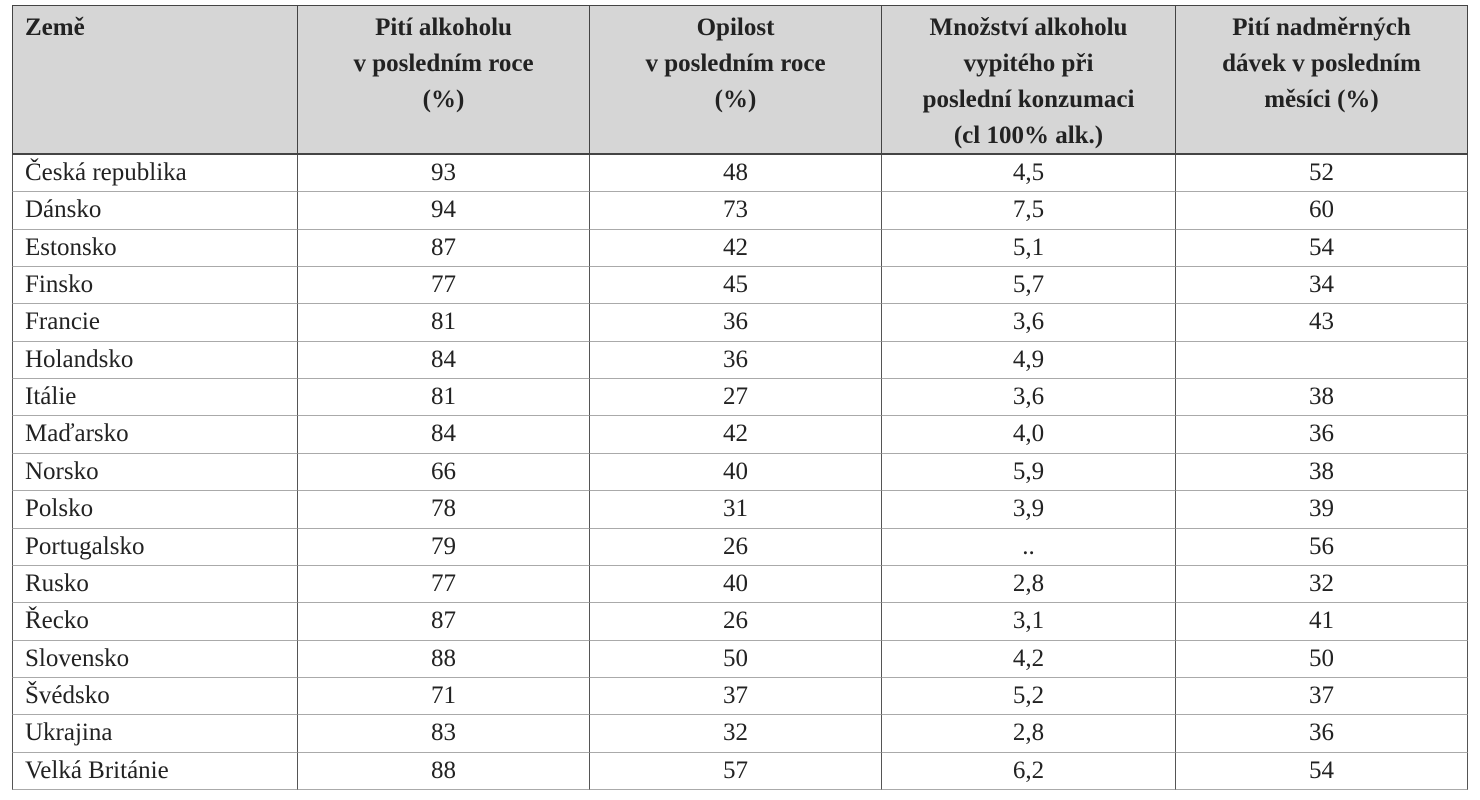 The image size is (1480, 800). What do you see at coordinates (1028, 63) in the screenshot?
I see `header-text: vypitého při` at bounding box center [1028, 63].